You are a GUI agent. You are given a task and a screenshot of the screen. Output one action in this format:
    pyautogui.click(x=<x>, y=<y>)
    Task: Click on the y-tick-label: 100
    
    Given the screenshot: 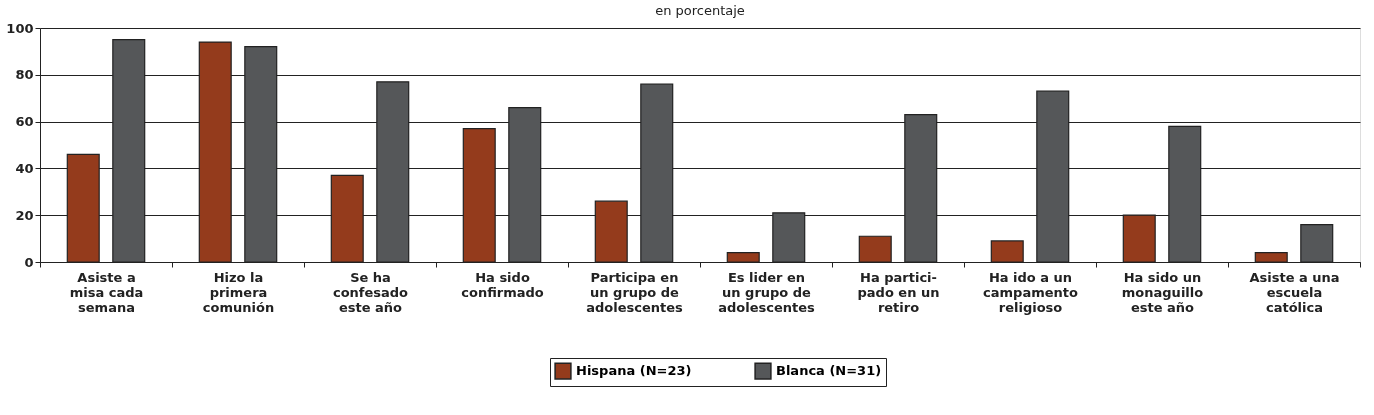 What is the action you would take?
    pyautogui.click(x=20, y=28)
    